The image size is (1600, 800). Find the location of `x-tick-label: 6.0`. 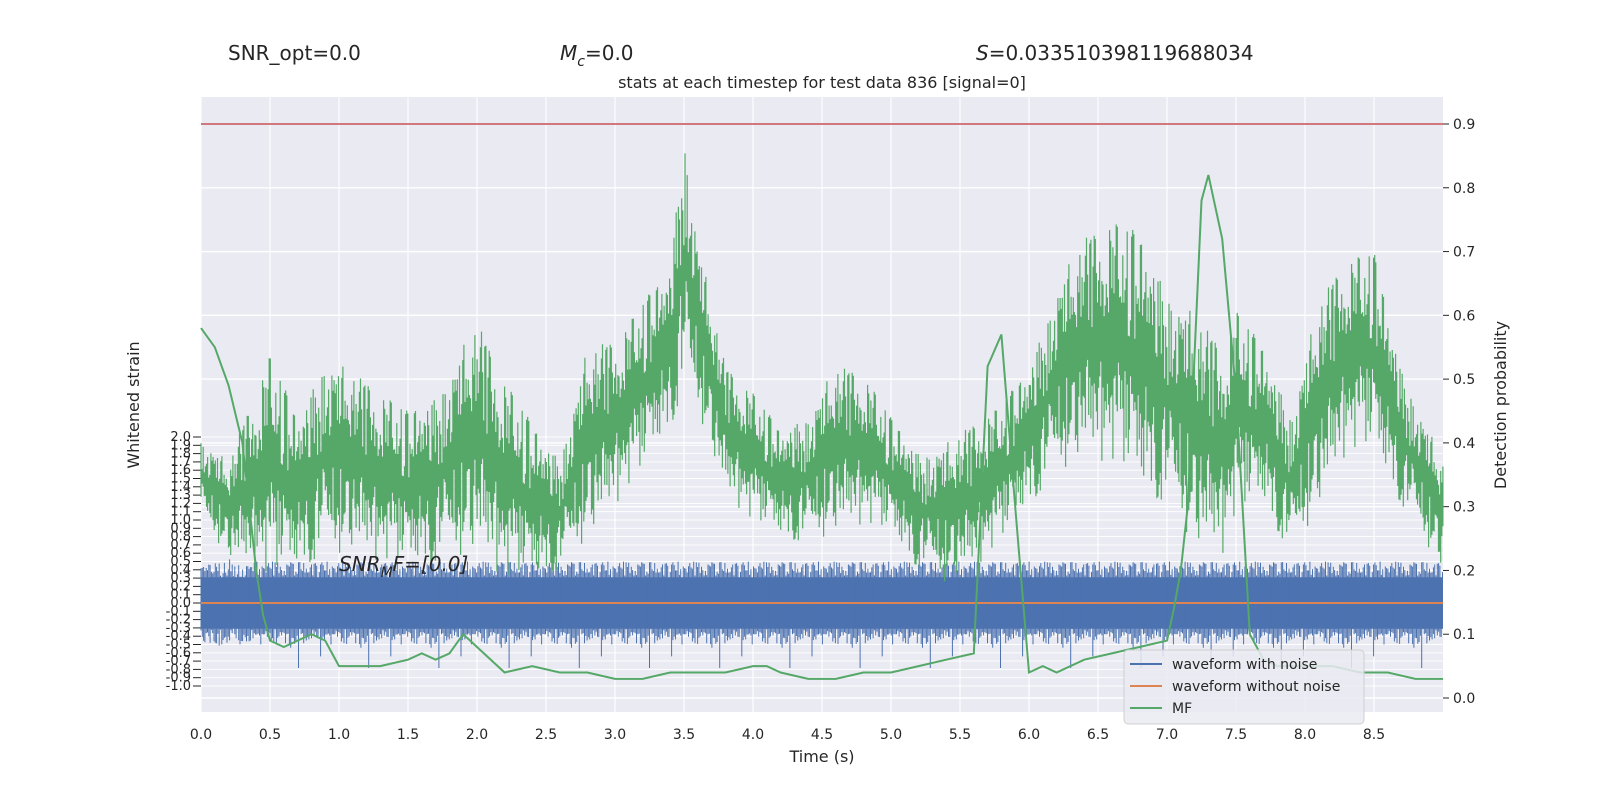

x-tick-label: 6.0 is located at coordinates (1029, 735).